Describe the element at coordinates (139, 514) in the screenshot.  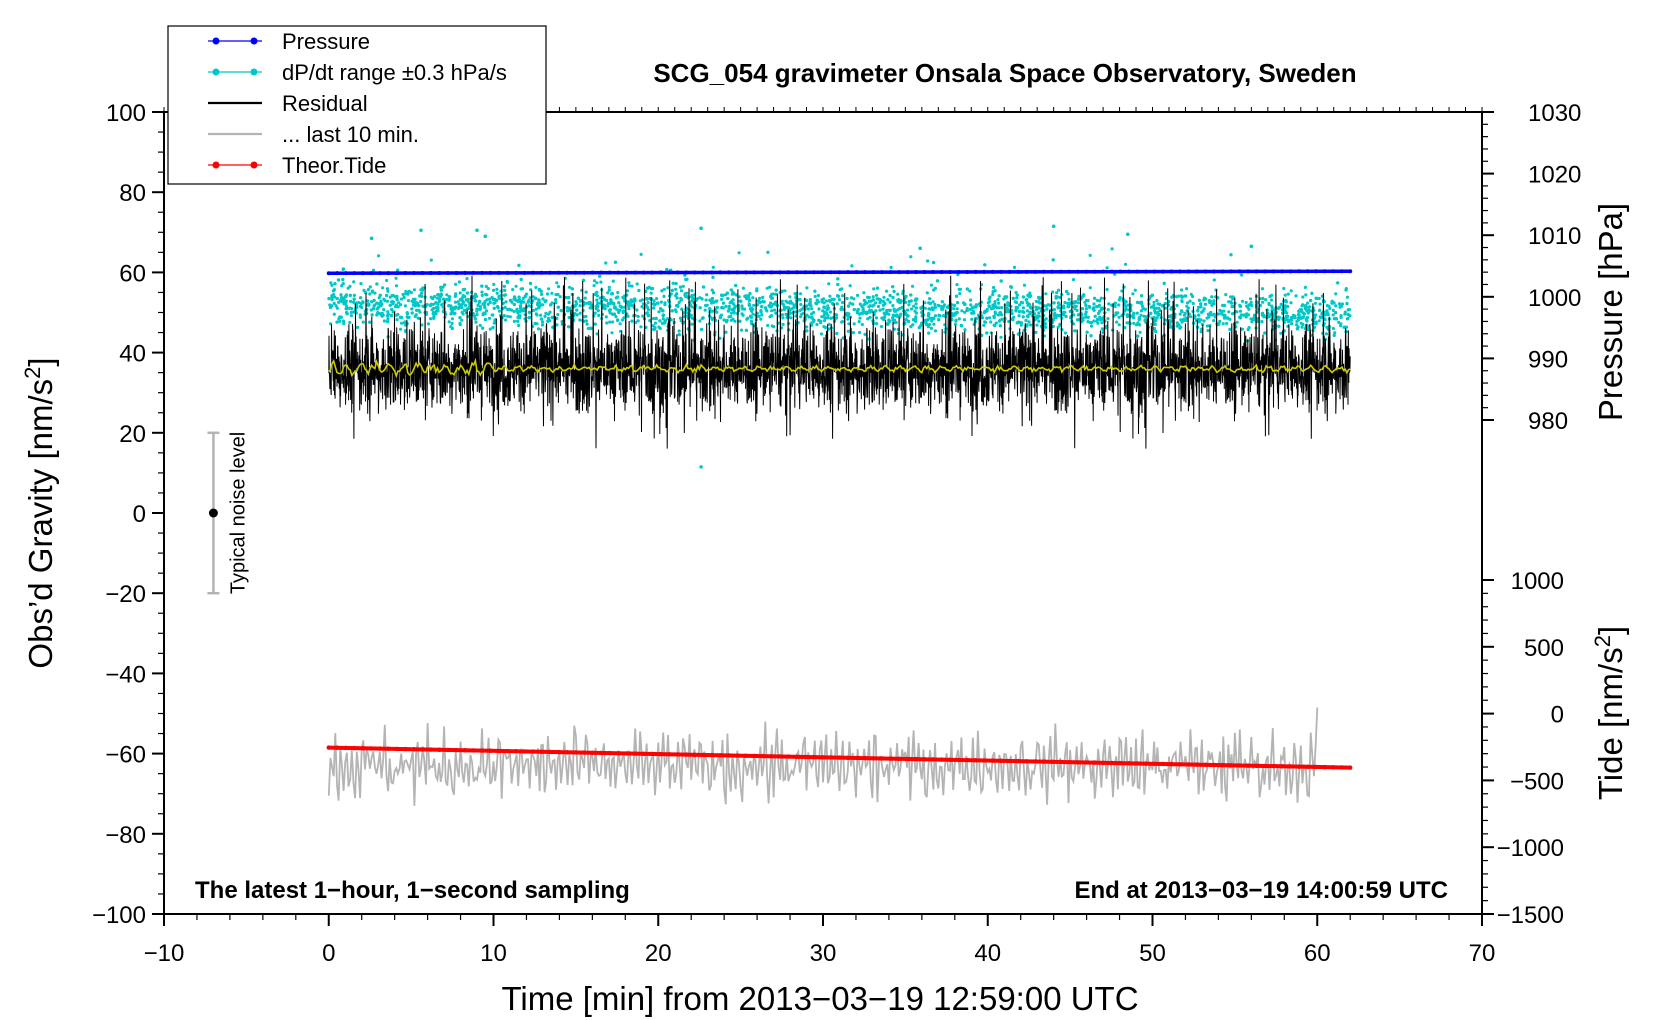
I see `y-tick-label: 0` at that location.